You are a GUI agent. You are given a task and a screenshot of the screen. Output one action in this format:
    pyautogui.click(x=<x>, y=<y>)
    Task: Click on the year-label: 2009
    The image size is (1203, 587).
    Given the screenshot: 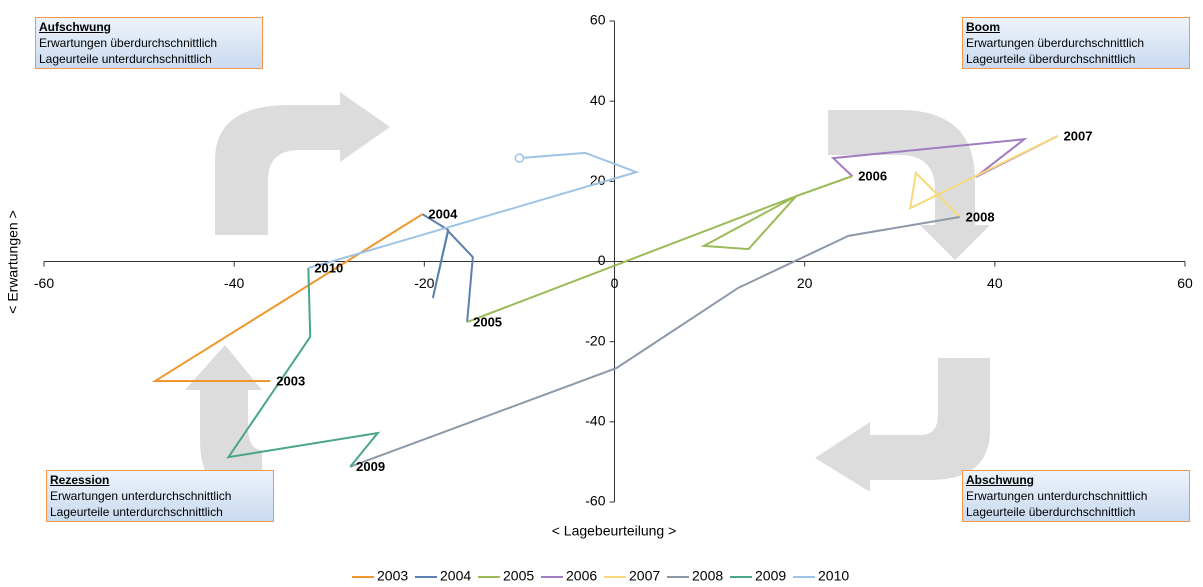 What is the action you would take?
    pyautogui.click(x=370, y=466)
    